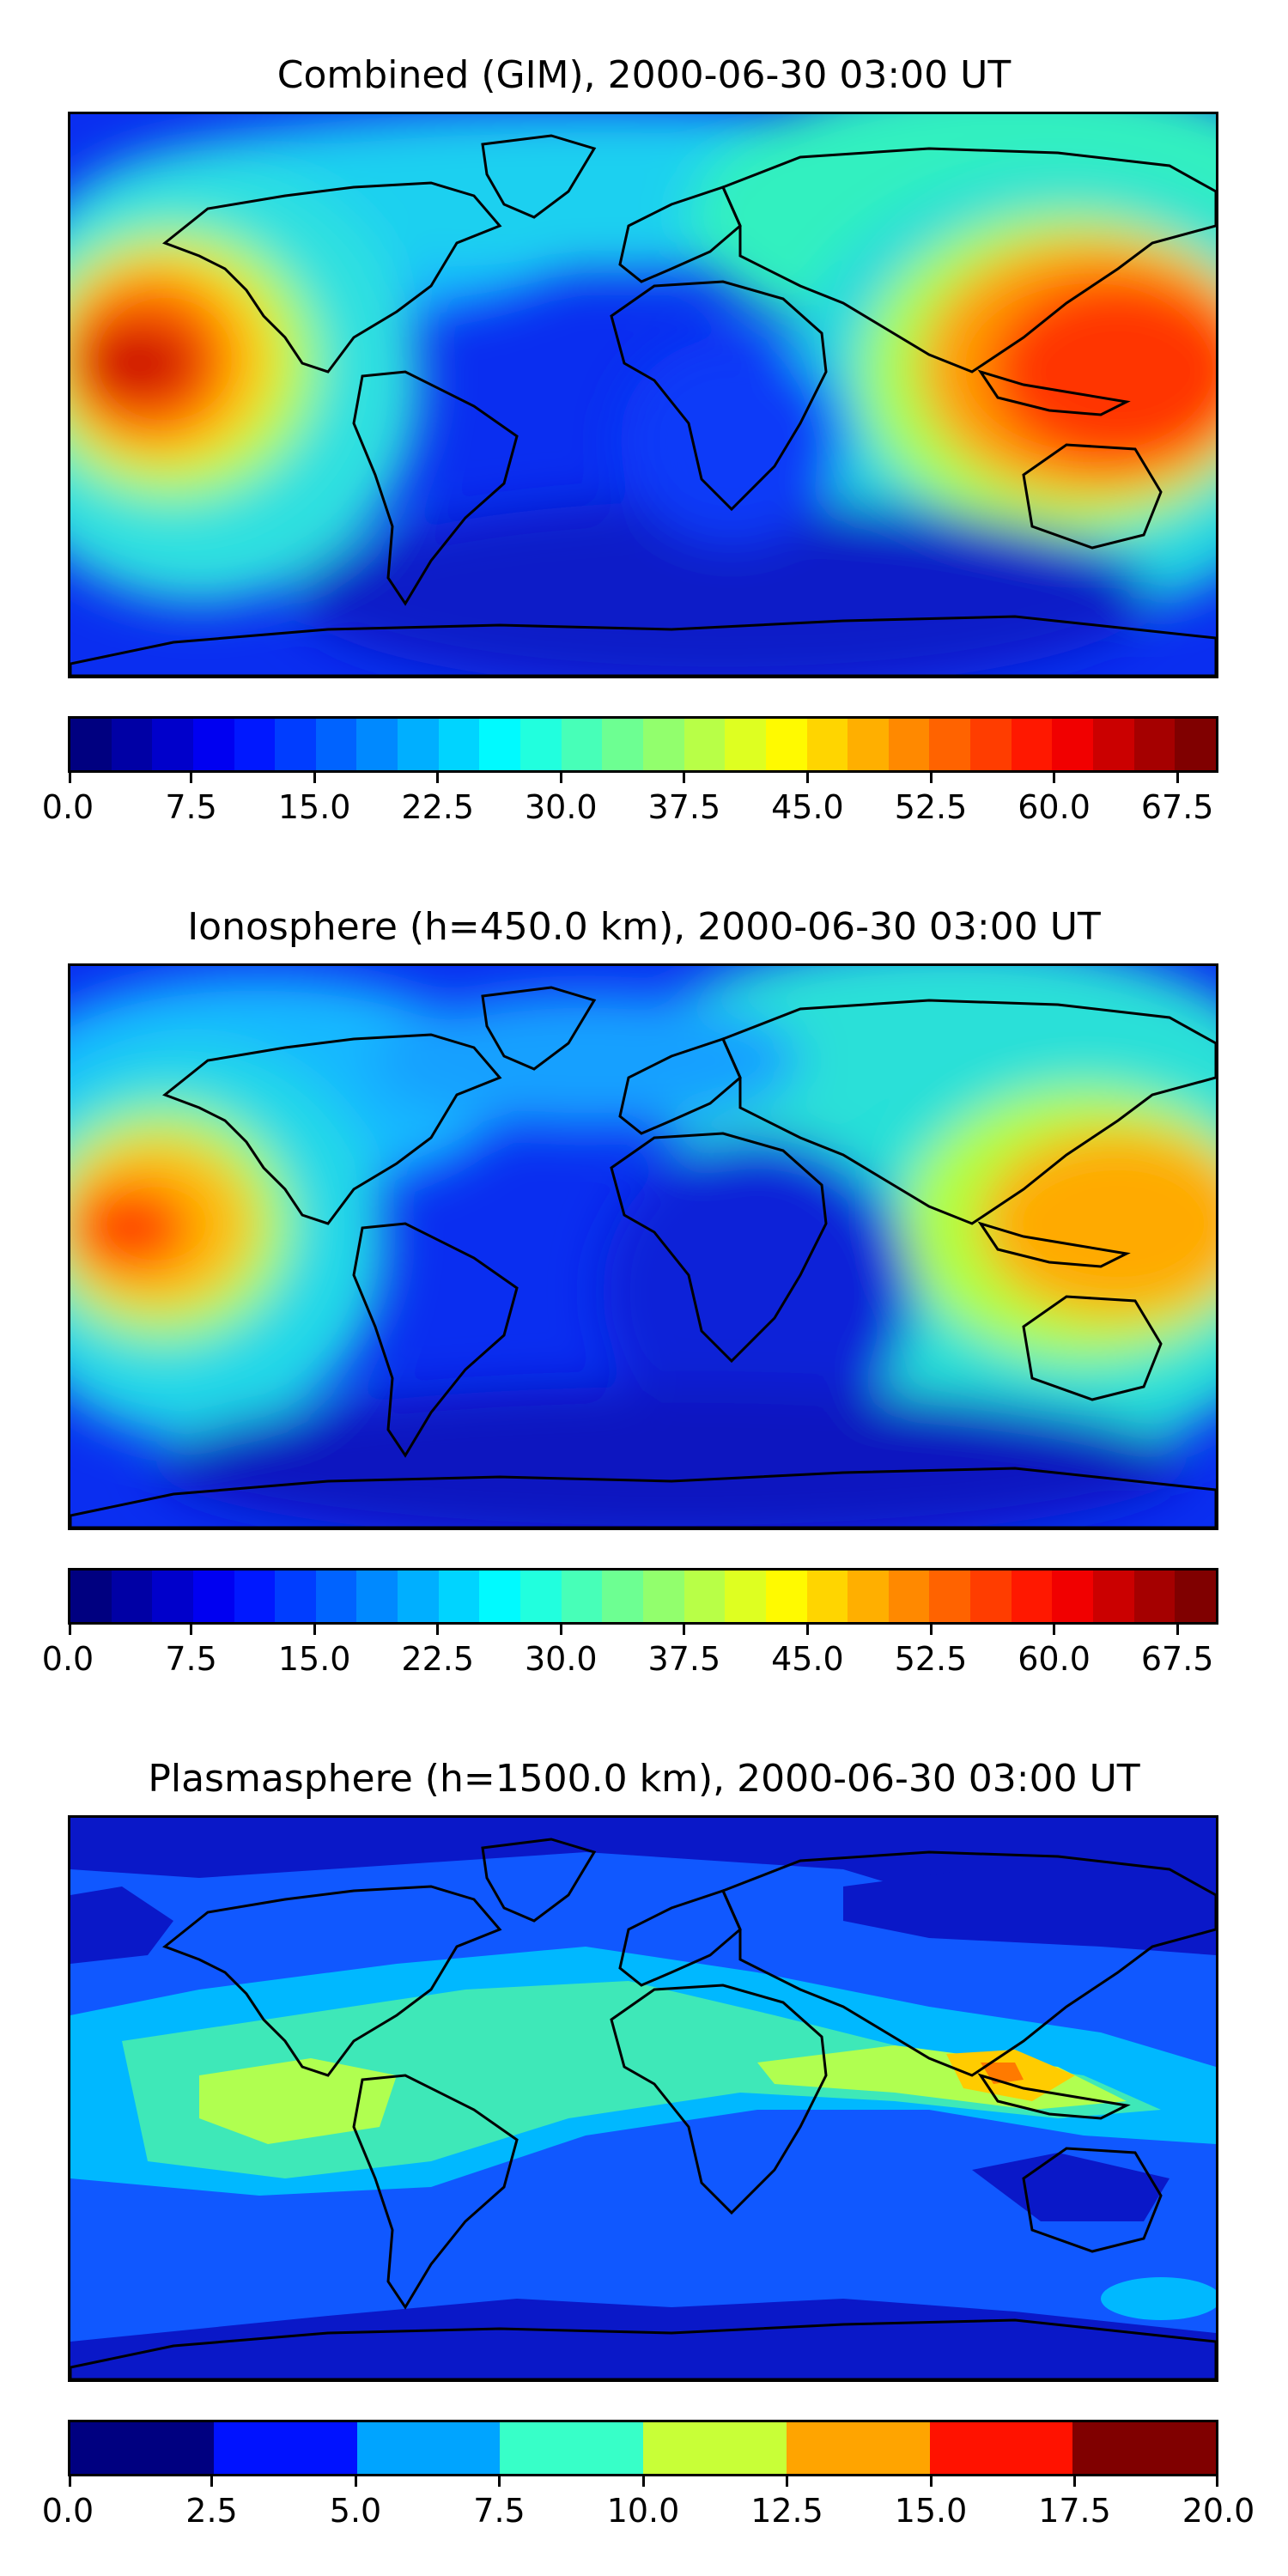 The image size is (1288, 2576). What do you see at coordinates (561, 807) in the screenshot?
I see `colorbar-tick-label: 30.0` at bounding box center [561, 807].